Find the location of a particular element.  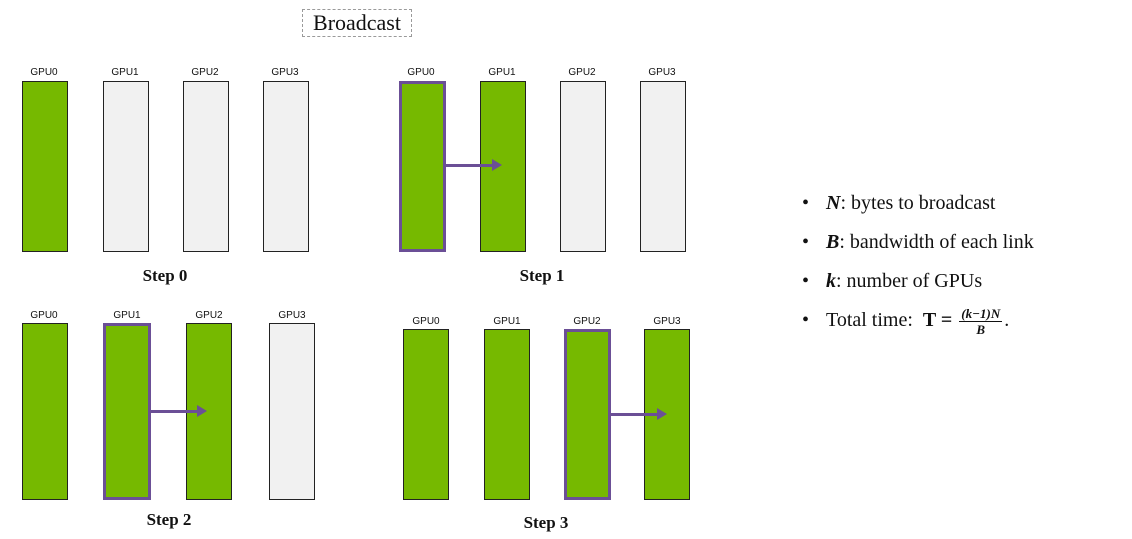

bullet-total-time: Total time: T = (k−1)NB. is located at coordinates (962, 320).